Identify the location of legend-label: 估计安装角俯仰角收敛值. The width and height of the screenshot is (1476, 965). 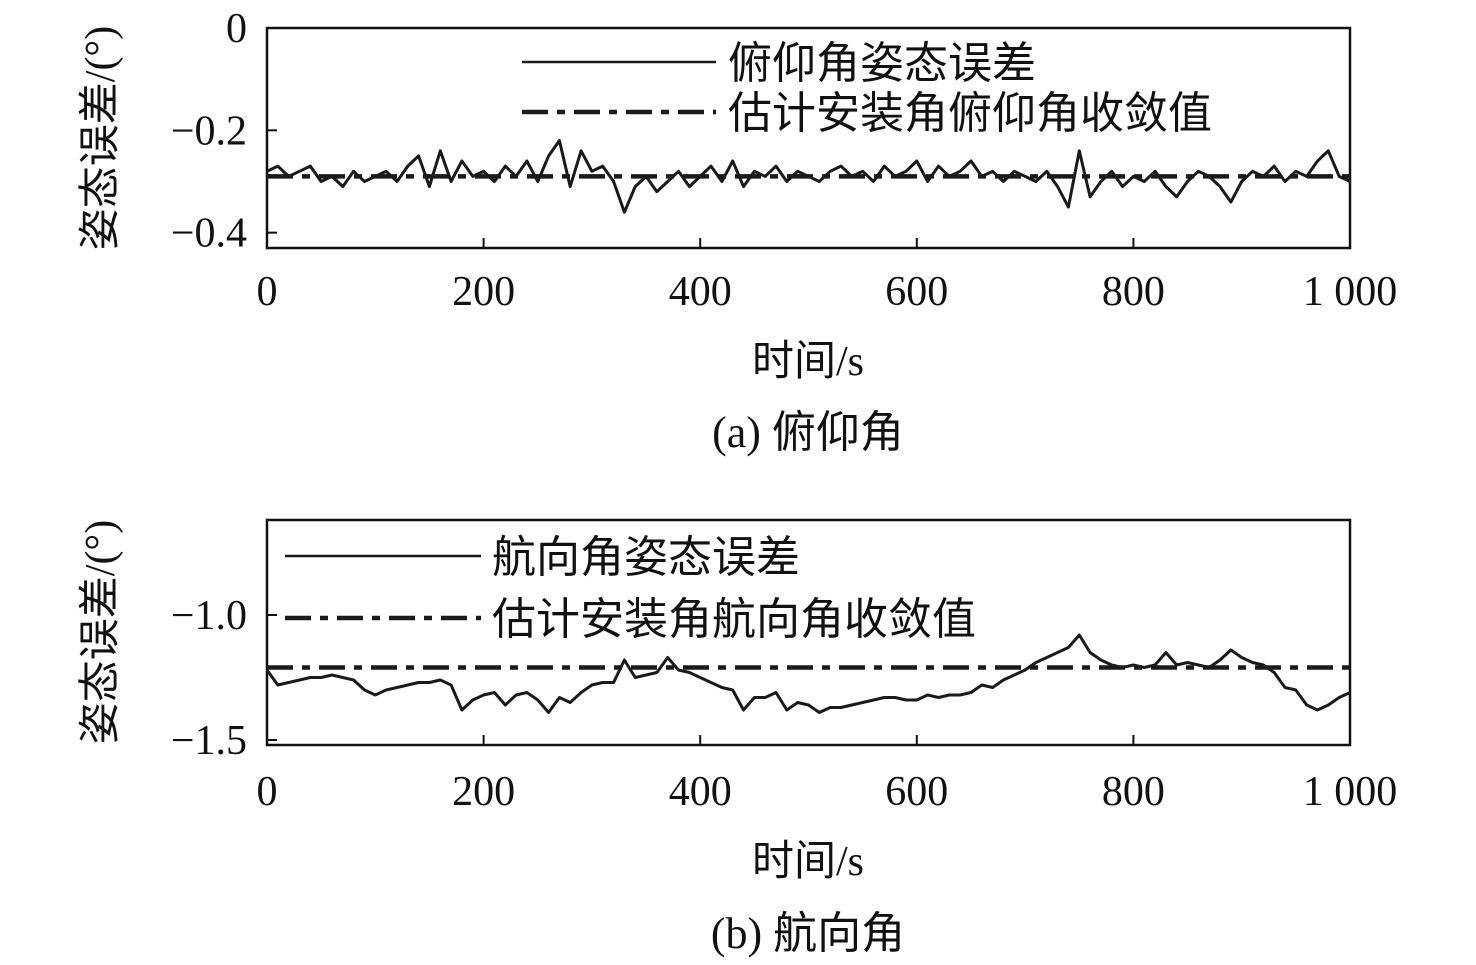
(970, 113).